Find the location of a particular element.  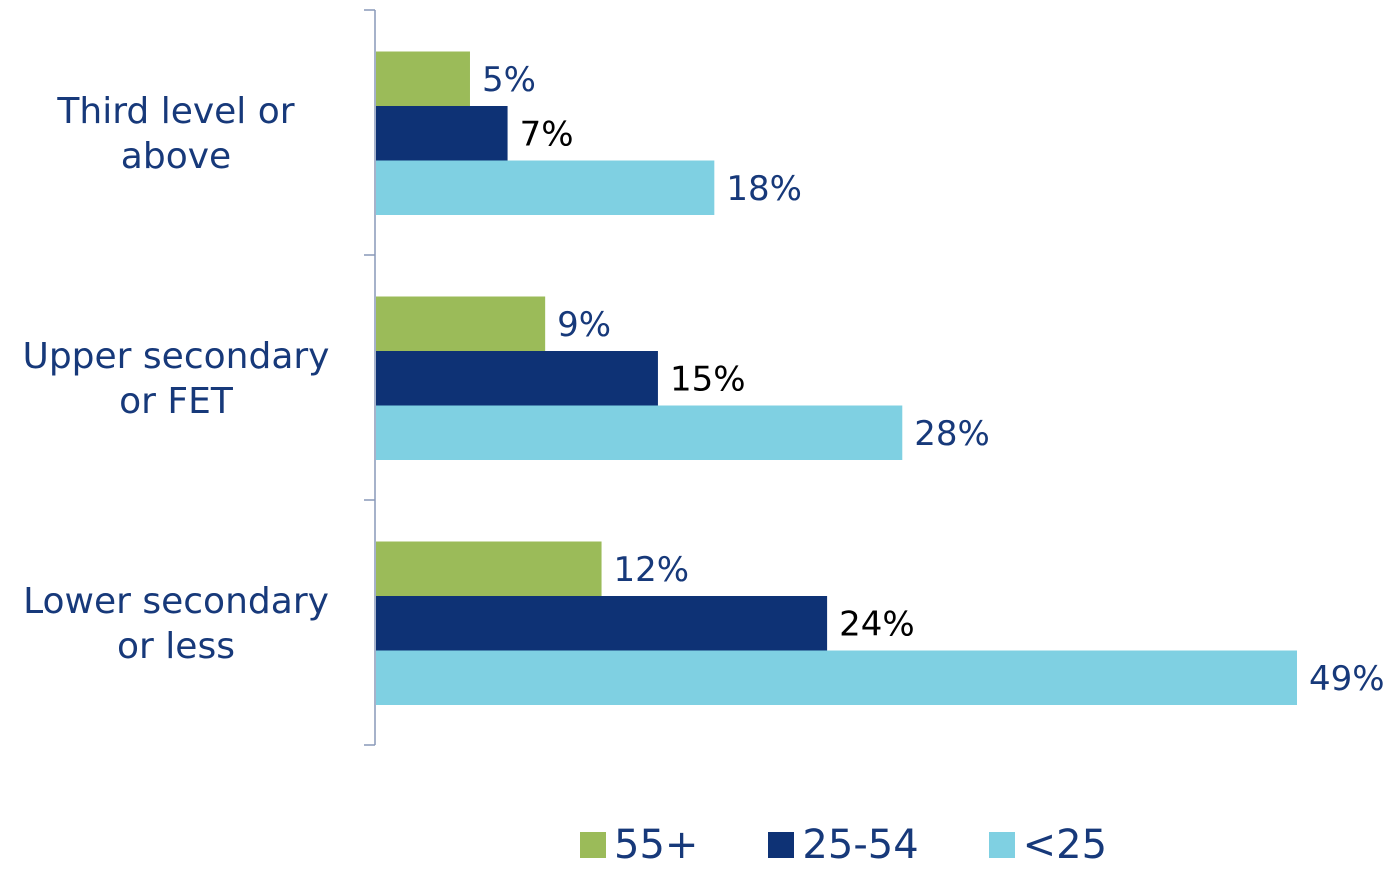

legend-item-55plus: 55+ is located at coordinates (639, 845).